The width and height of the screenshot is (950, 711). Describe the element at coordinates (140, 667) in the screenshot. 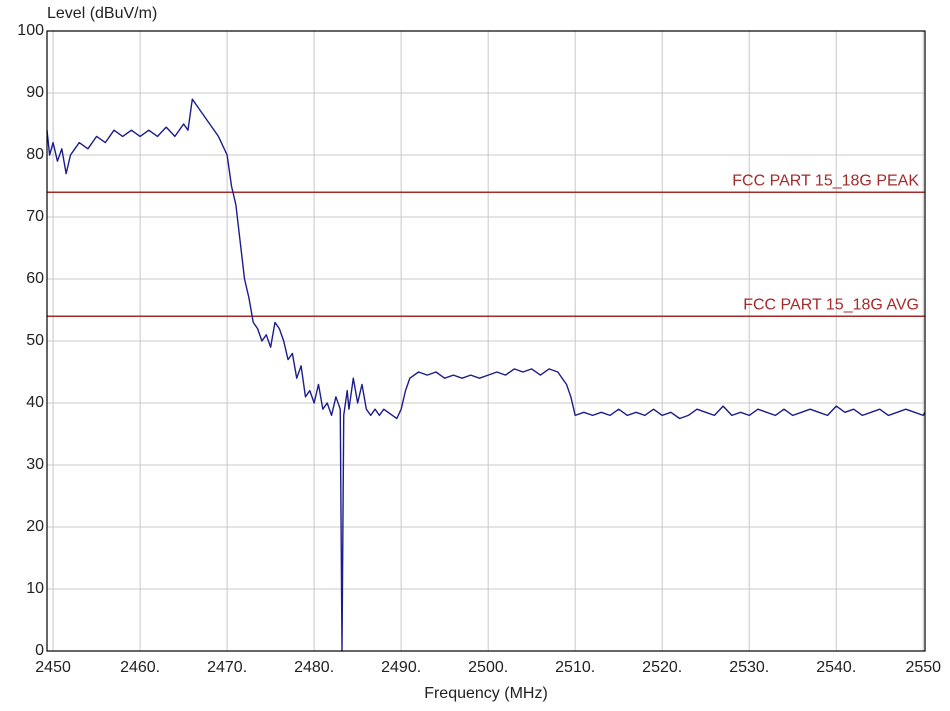

I see `x-tick-label: 2460.` at that location.